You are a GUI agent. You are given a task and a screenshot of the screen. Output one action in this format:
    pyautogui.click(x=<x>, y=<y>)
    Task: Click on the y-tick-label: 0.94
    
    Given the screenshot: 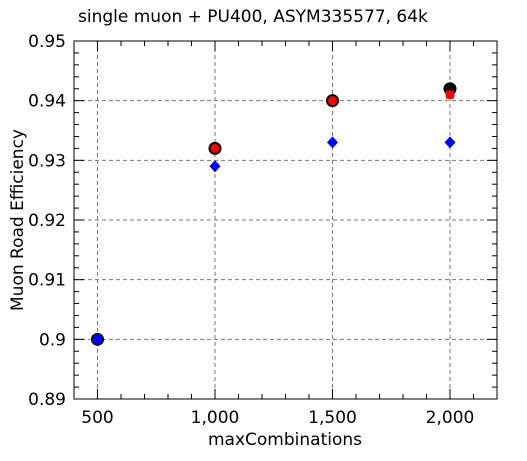 What is the action you would take?
    pyautogui.click(x=47, y=102)
    